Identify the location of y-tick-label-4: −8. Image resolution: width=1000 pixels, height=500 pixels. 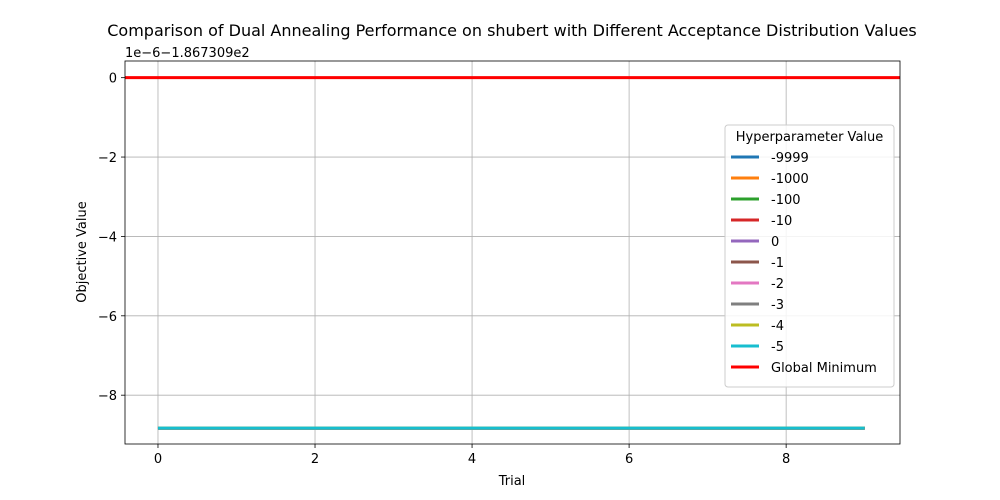
(107, 396).